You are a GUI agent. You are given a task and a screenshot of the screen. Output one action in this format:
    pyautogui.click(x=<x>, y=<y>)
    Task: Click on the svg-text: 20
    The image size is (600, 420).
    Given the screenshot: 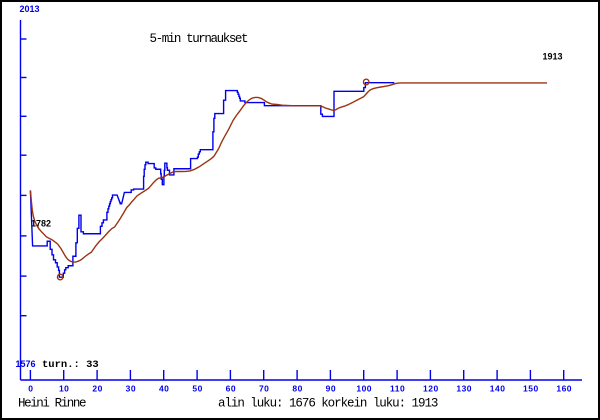 What is the action you would take?
    pyautogui.click(x=97, y=388)
    